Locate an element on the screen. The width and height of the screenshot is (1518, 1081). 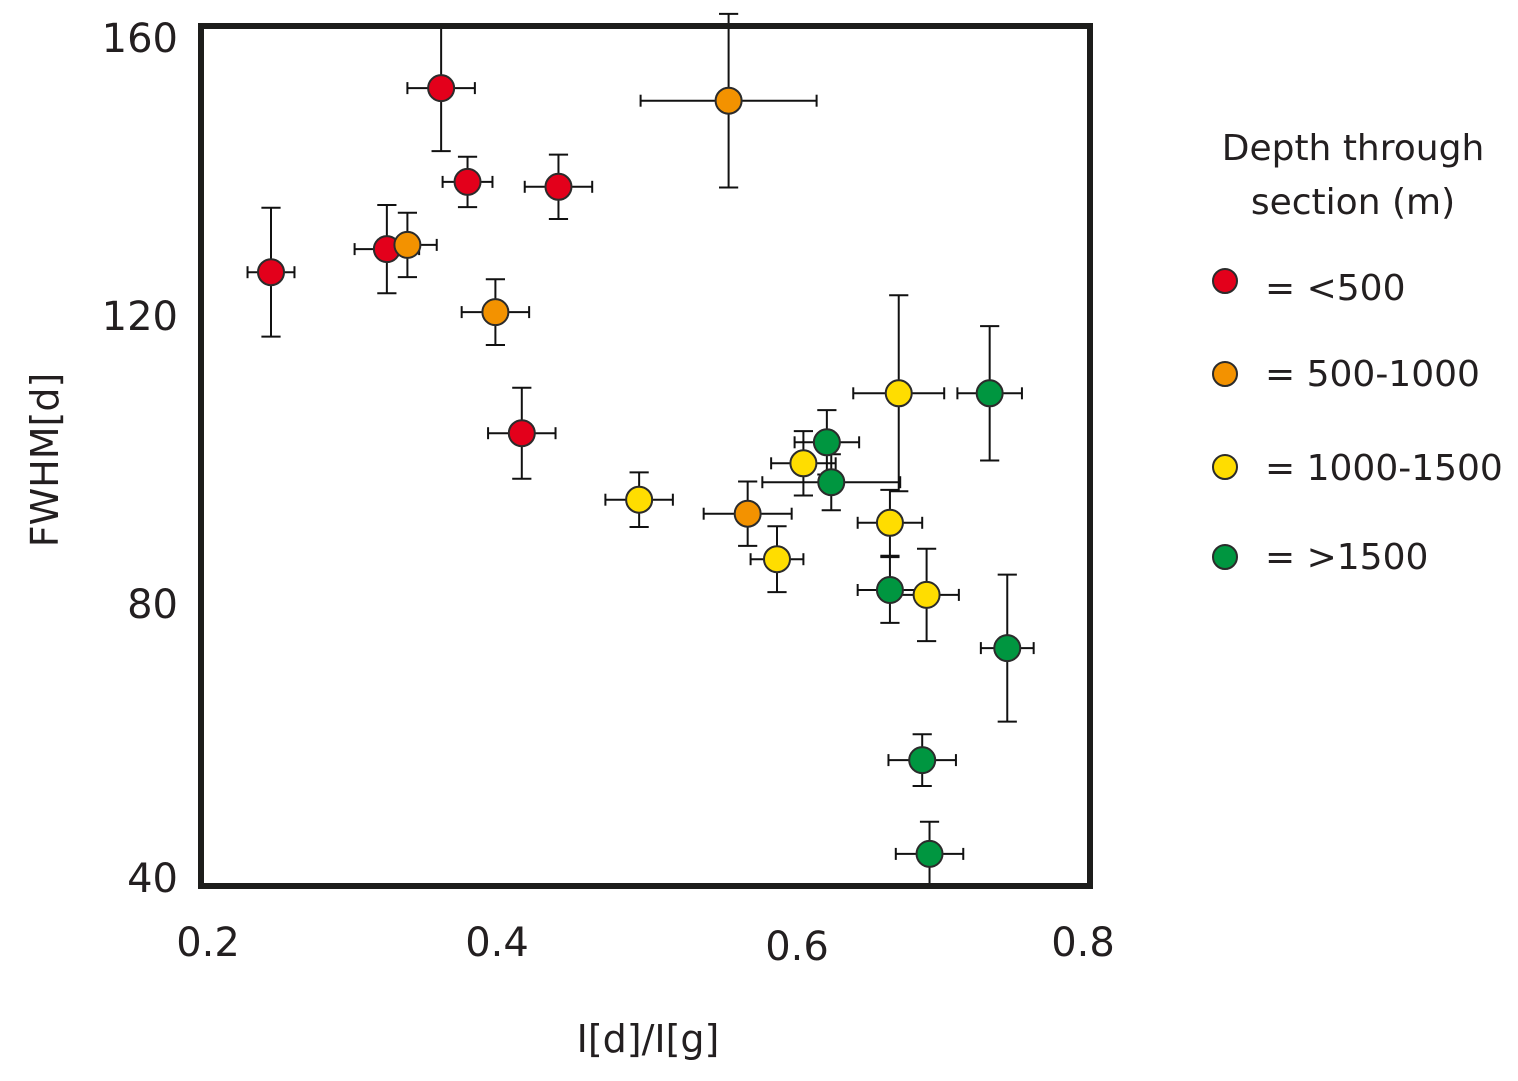
x-tick-label: 0.6 is located at coordinates (797, 947).